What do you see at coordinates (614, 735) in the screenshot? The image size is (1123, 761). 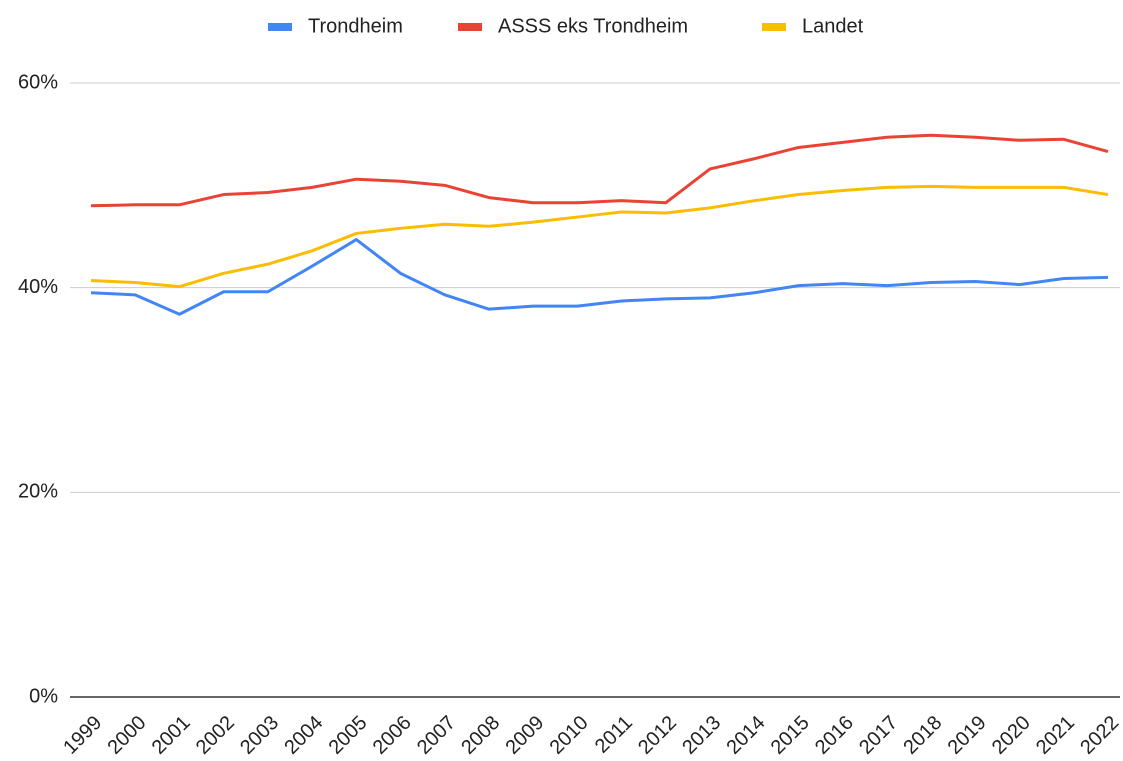 I see `x-tick-label: 2011` at bounding box center [614, 735].